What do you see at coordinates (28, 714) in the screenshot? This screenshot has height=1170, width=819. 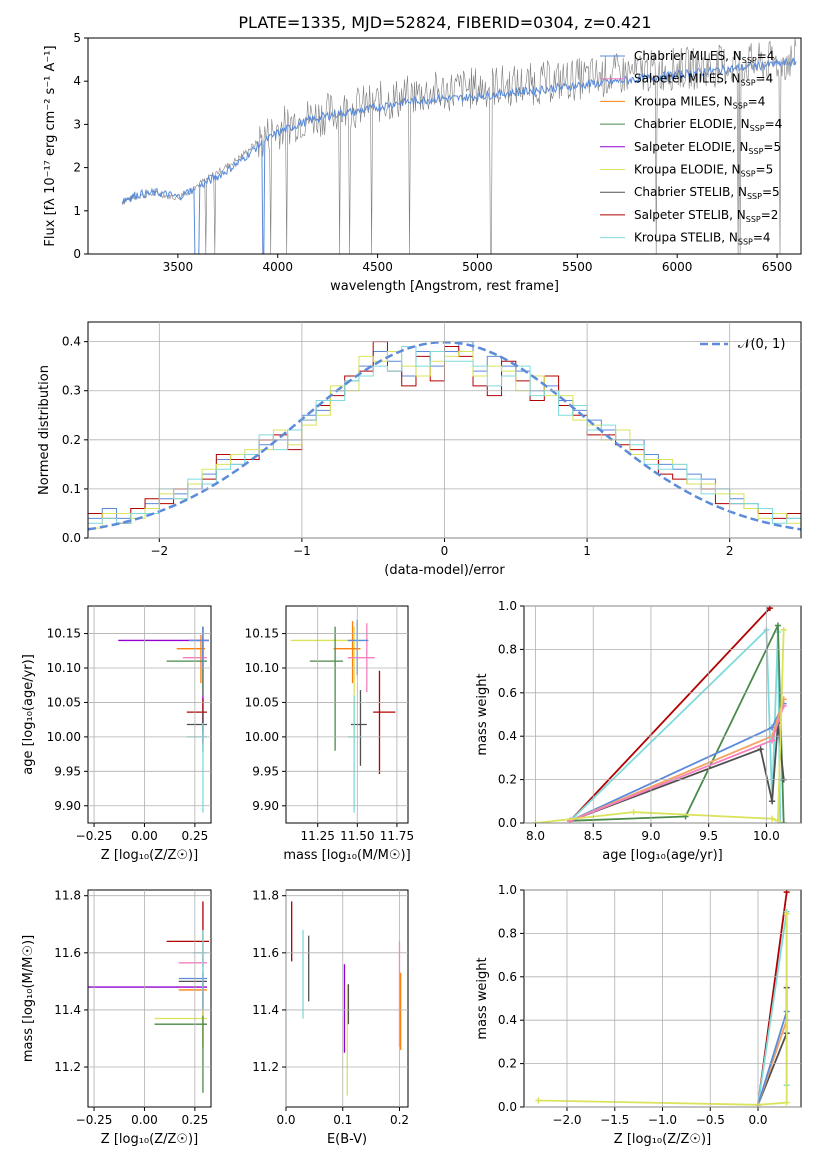 I see `y-axis-label: age [log₁₀(age/yr)]` at bounding box center [28, 714].